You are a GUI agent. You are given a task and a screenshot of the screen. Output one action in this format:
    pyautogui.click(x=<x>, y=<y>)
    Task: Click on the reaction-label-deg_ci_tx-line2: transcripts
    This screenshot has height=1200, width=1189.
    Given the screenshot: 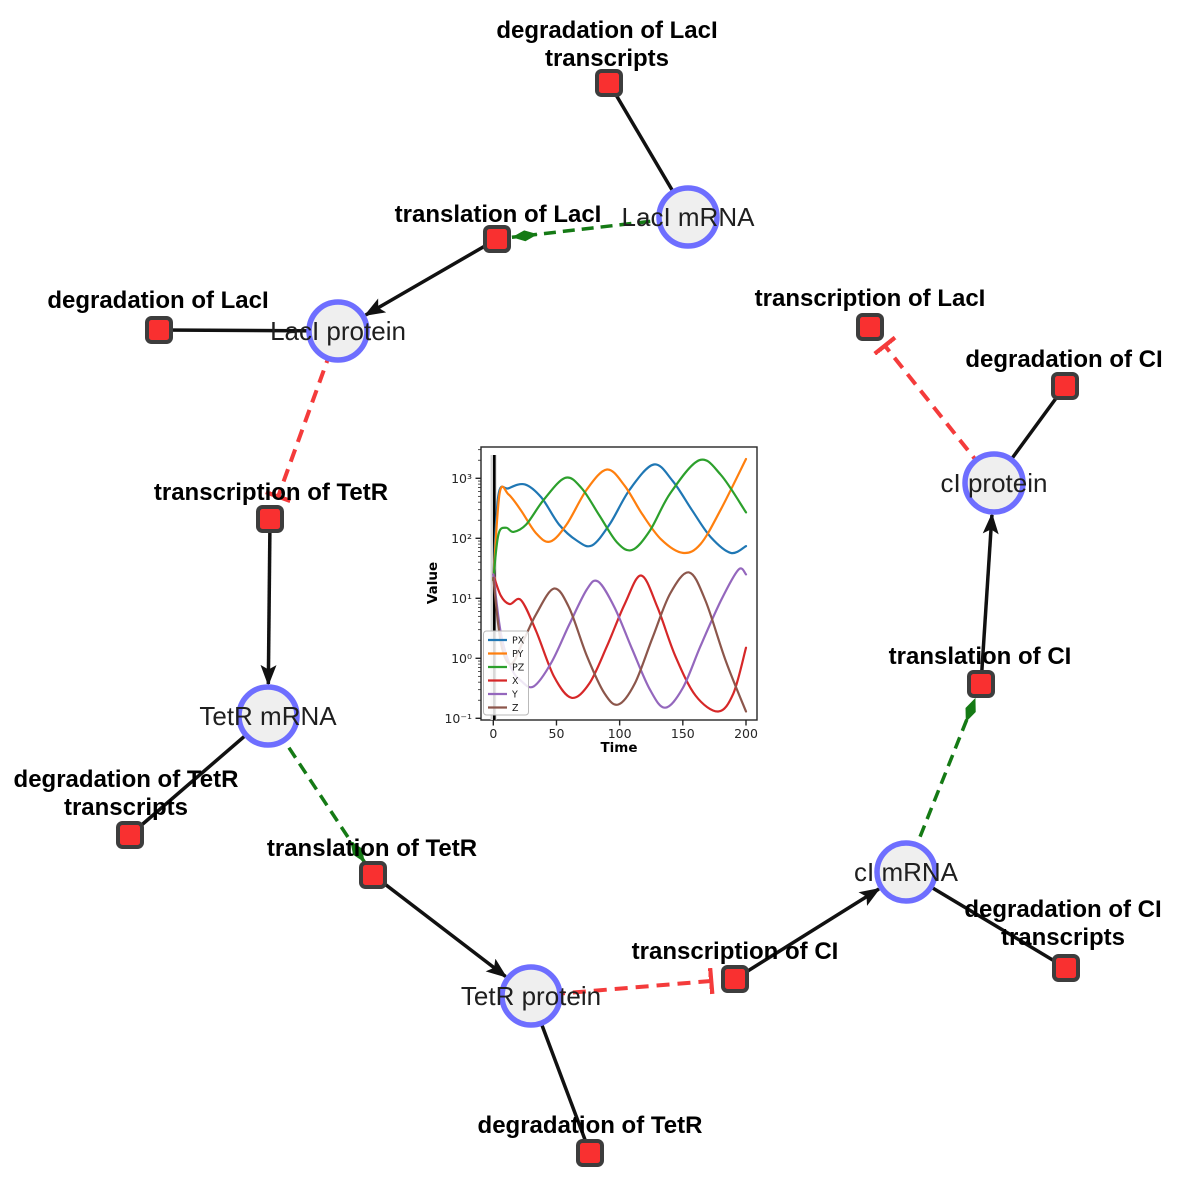 What is the action you would take?
    pyautogui.click(x=1063, y=937)
    